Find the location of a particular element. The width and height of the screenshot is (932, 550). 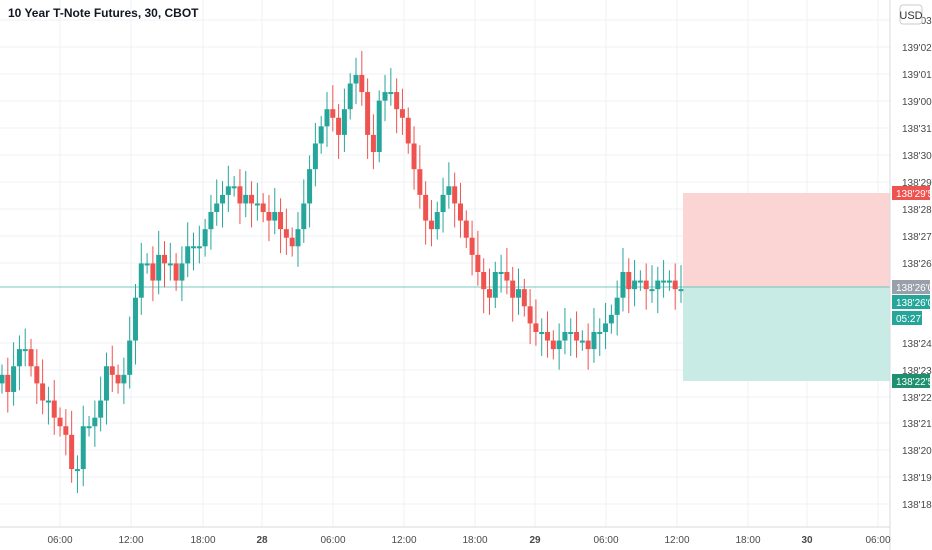

stop-loss-zone is located at coordinates (786, 240).